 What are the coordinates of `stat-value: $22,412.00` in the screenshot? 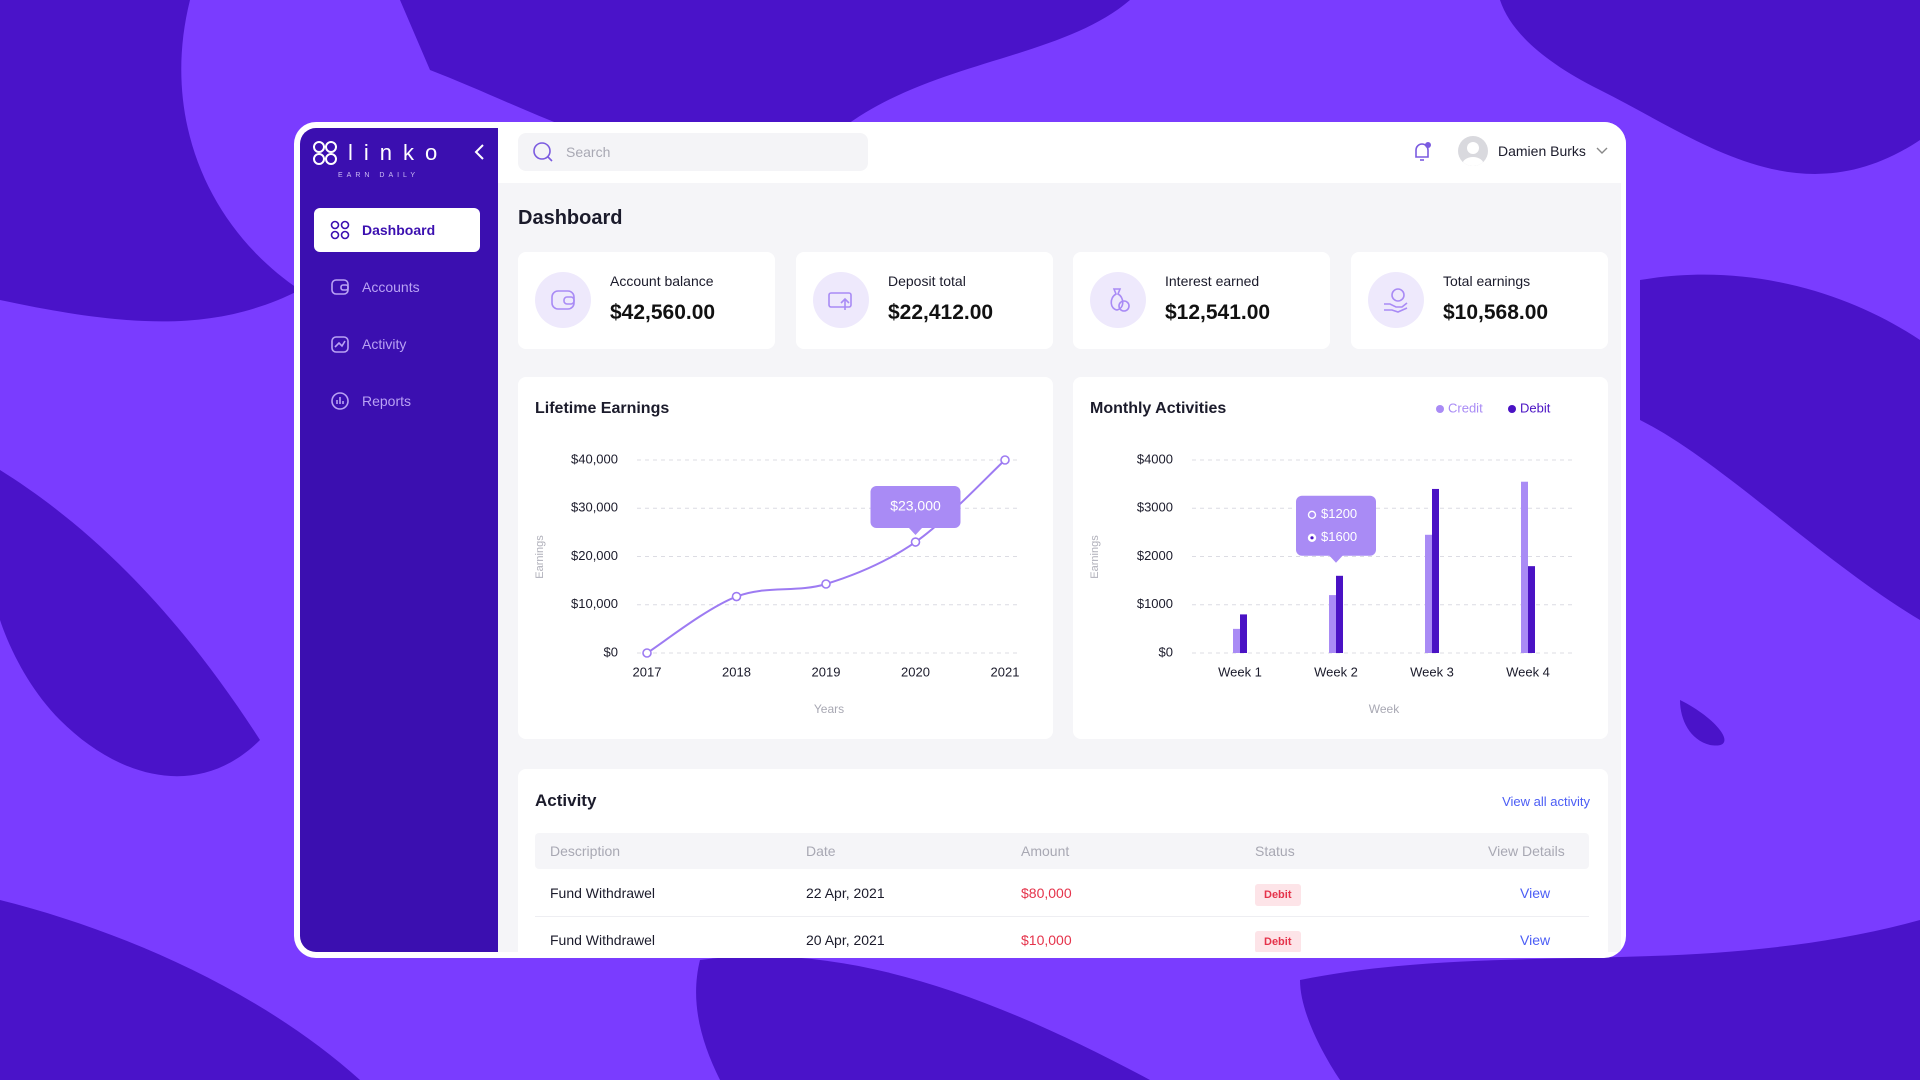 It's located at (941, 312).